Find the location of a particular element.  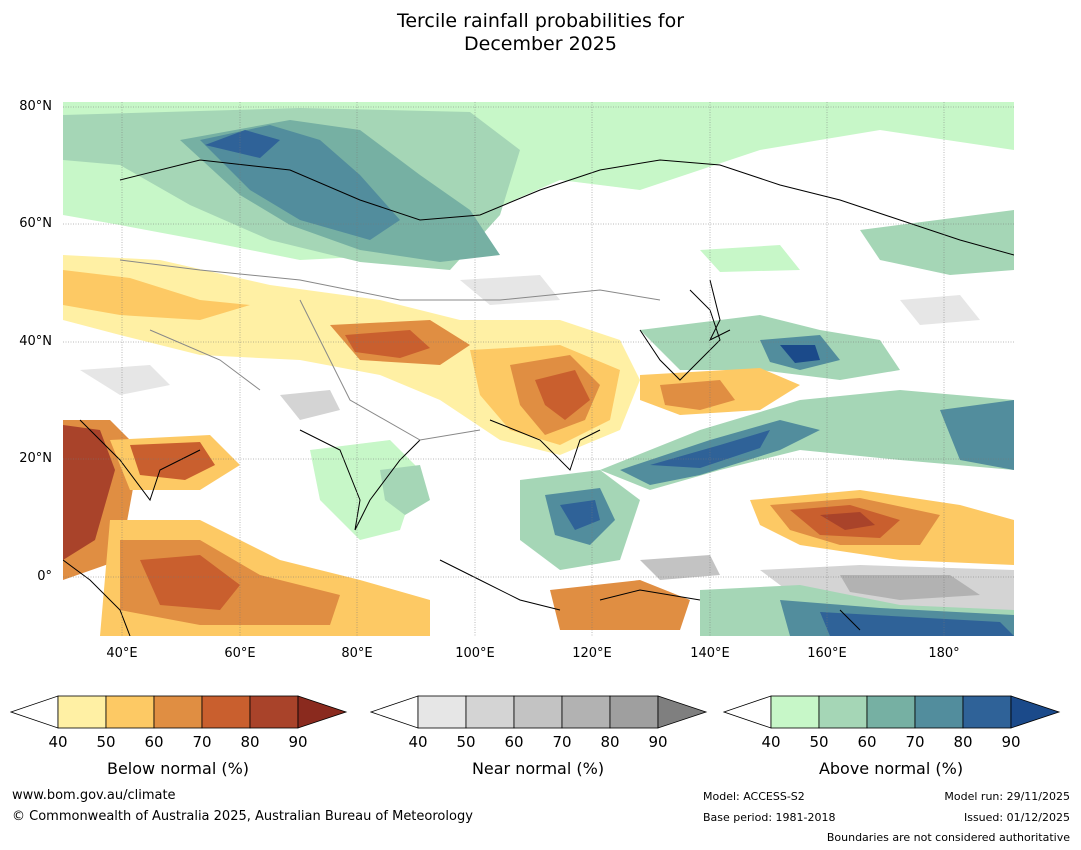

map-title-line-1: Tercile rainfall probabilities for is located at coordinates (540, 21).